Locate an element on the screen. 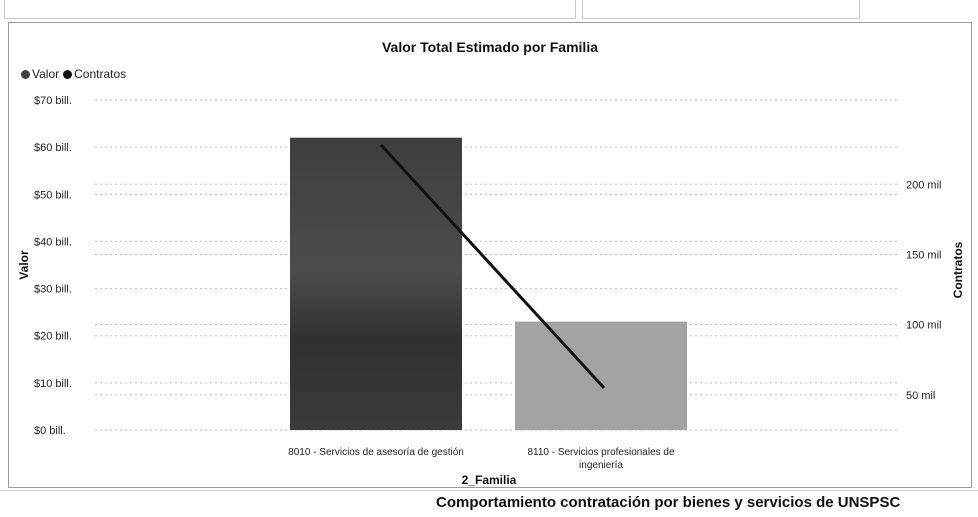  chart-title: Valor Total Estimado por Familia is located at coordinates (489, 47).